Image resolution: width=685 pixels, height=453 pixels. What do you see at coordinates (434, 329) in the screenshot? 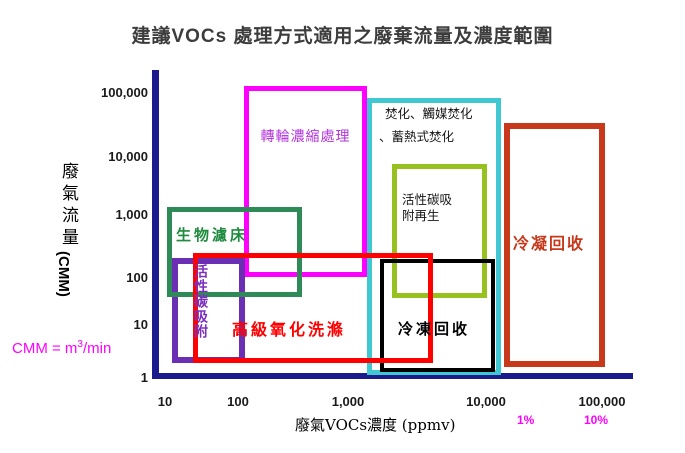
I see `label-freeze-recovery: 冷凍回收` at bounding box center [434, 329].